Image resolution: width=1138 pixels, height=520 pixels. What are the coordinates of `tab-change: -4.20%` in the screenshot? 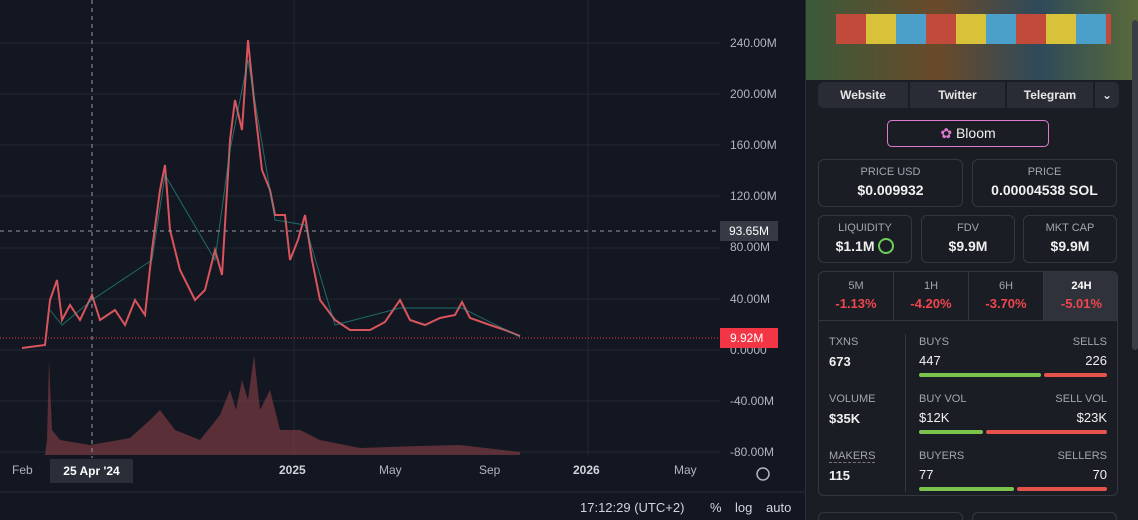 It's located at (931, 303).